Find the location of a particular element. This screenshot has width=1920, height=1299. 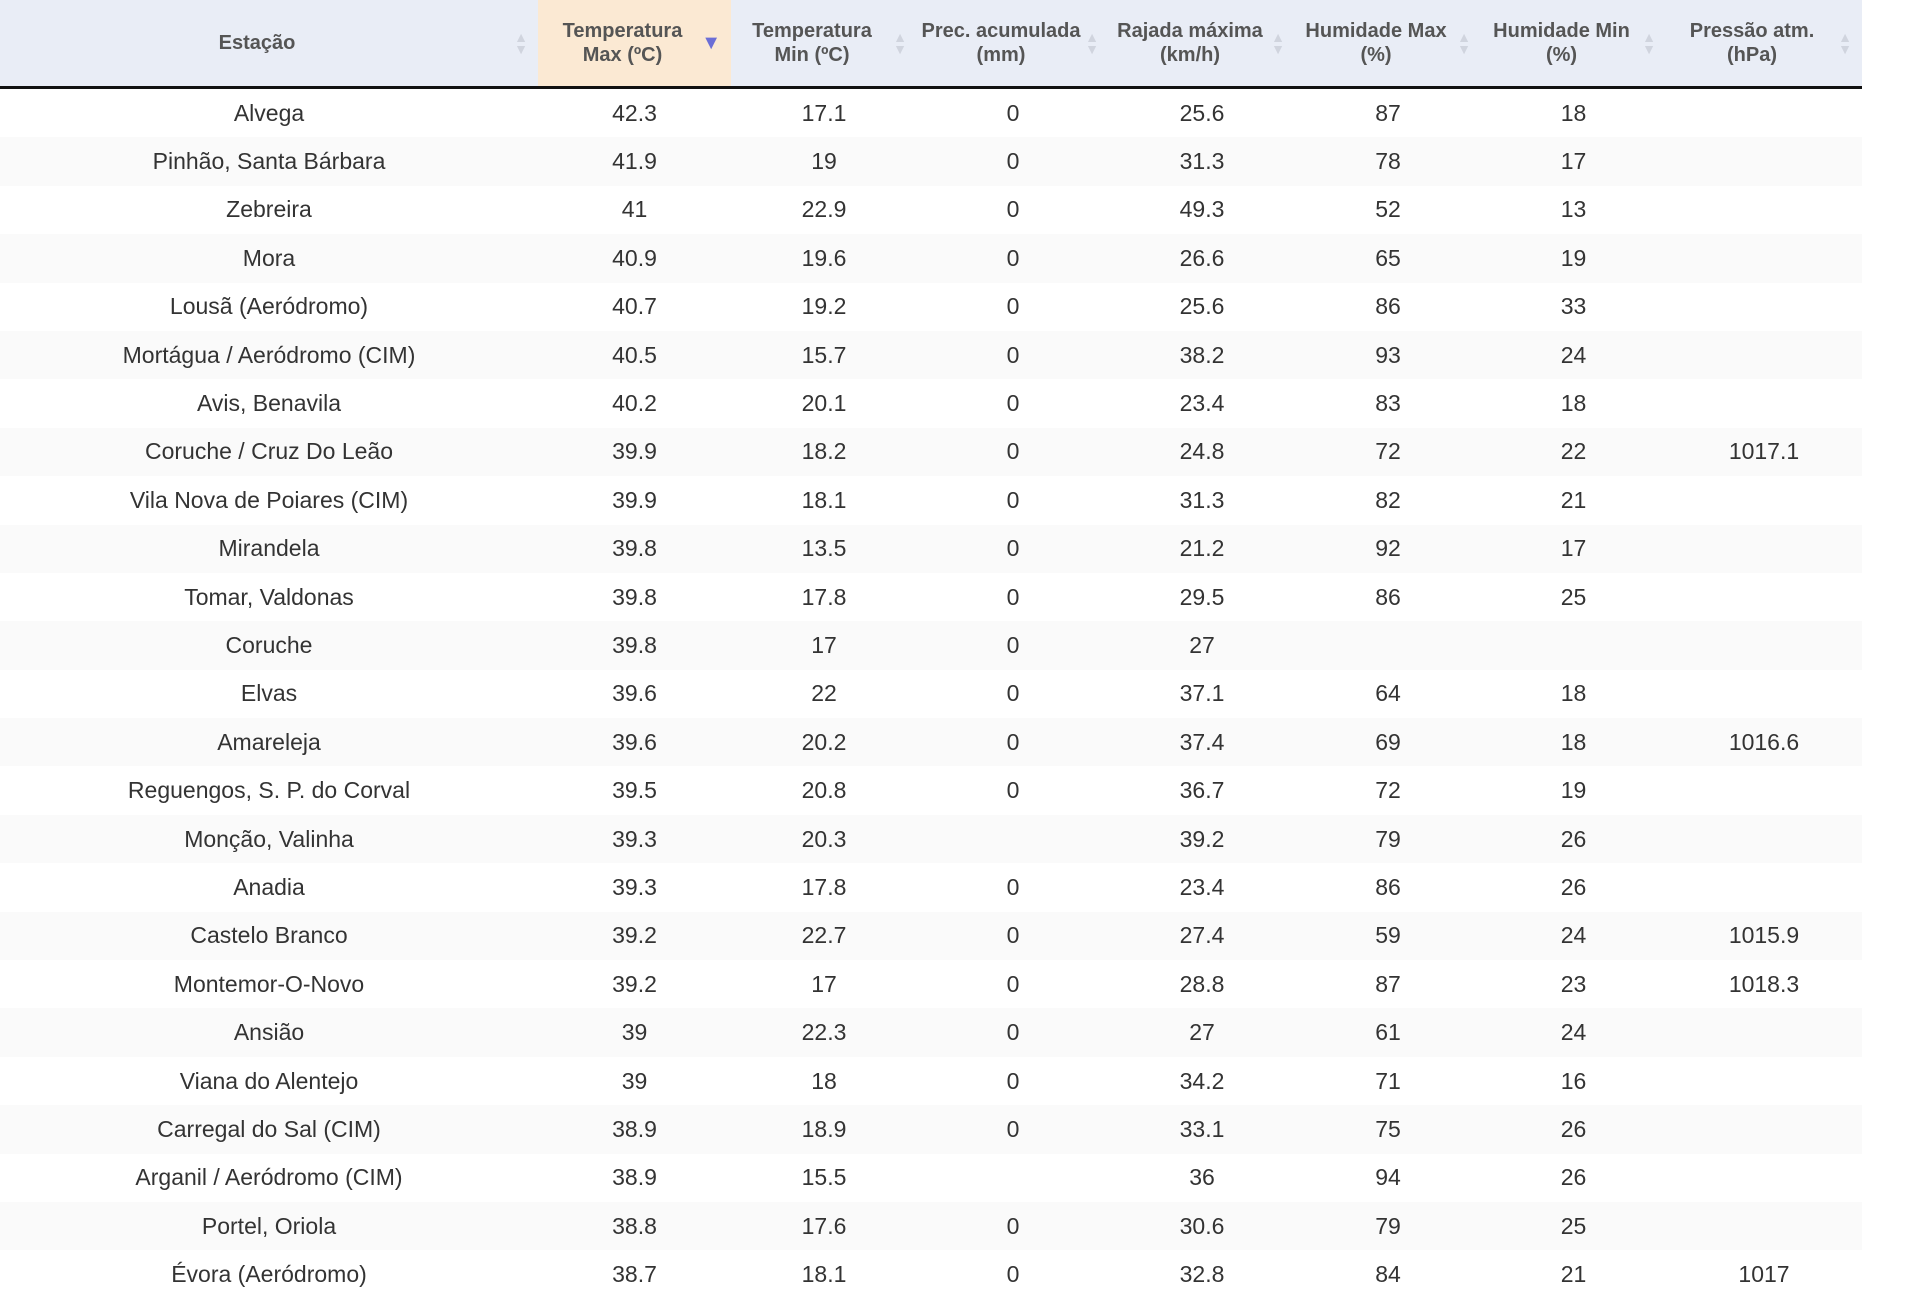

table-cell: Lousã (Aeródromo) is located at coordinates (269, 306).